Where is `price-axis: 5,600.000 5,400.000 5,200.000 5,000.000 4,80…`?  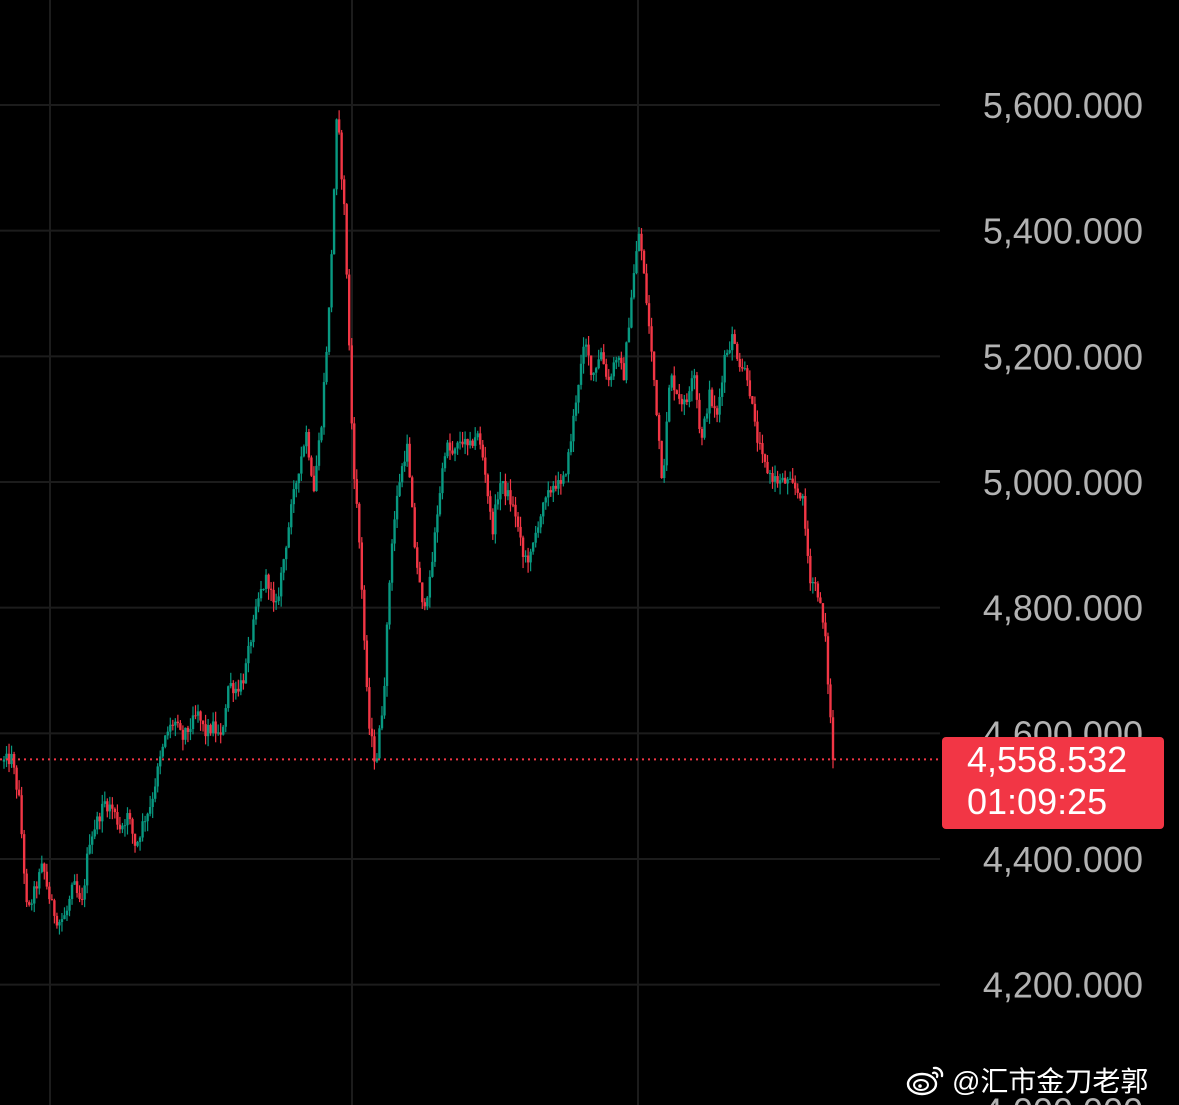 price-axis: 5,600.000 5,400.000 5,200.000 5,000.000 4,80… is located at coordinates (1063, 595).